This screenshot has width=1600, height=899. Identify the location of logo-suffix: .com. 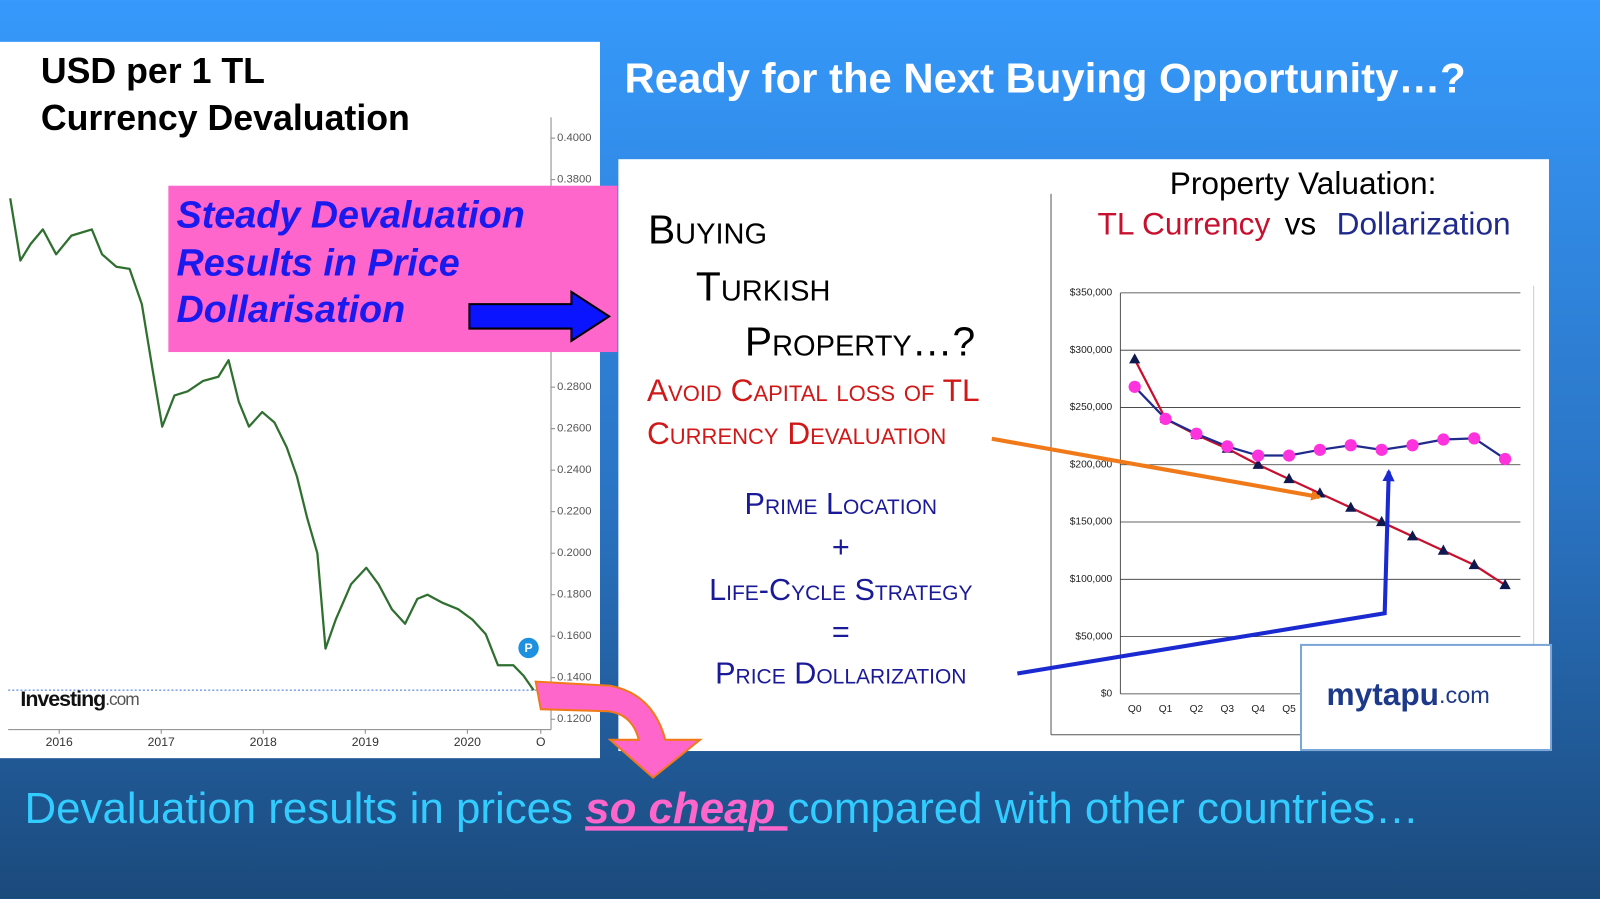
(1464, 695).